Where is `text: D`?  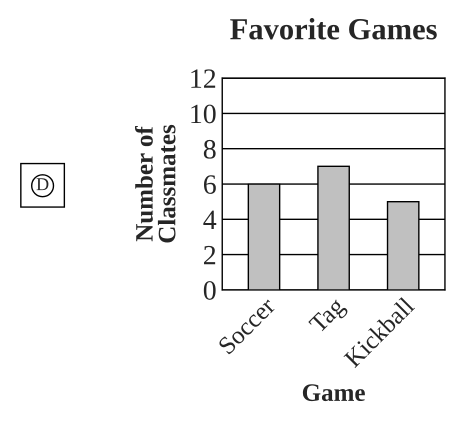 text: D is located at coordinates (42, 184).